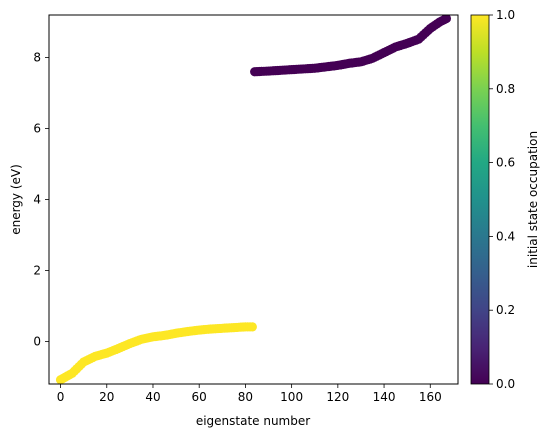  I want to click on y-tick-label: 8, so click(37, 58).